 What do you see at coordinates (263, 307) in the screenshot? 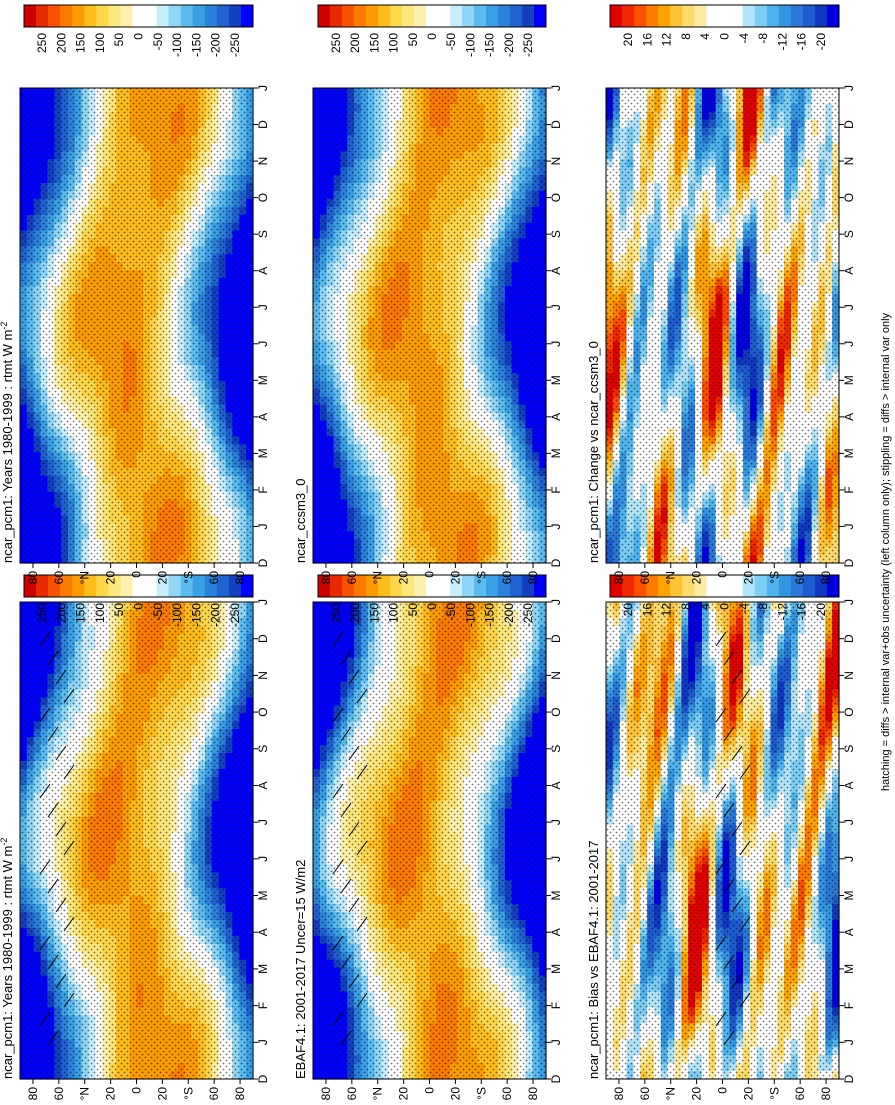
I see `x-tick-label-3-7: J` at bounding box center [263, 307].